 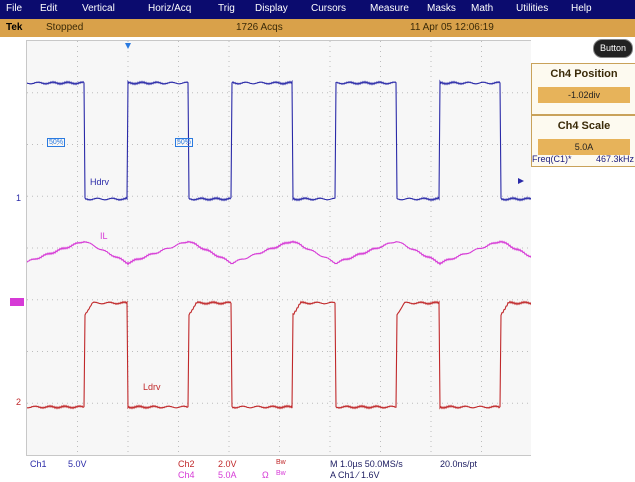 What do you see at coordinates (389, 8) in the screenshot?
I see `menu-measure: Measure` at bounding box center [389, 8].